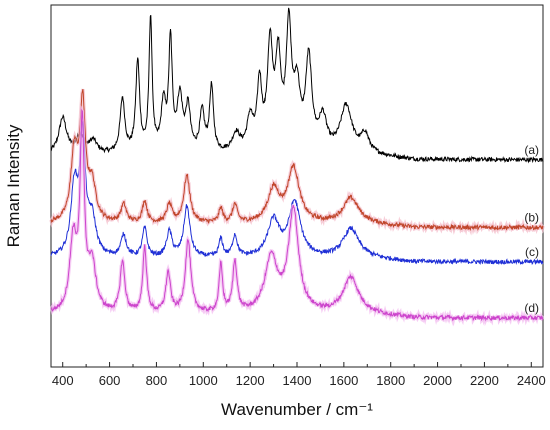  What do you see at coordinates (390, 380) in the screenshot?
I see `x-tick-label: 1800` at bounding box center [390, 380].